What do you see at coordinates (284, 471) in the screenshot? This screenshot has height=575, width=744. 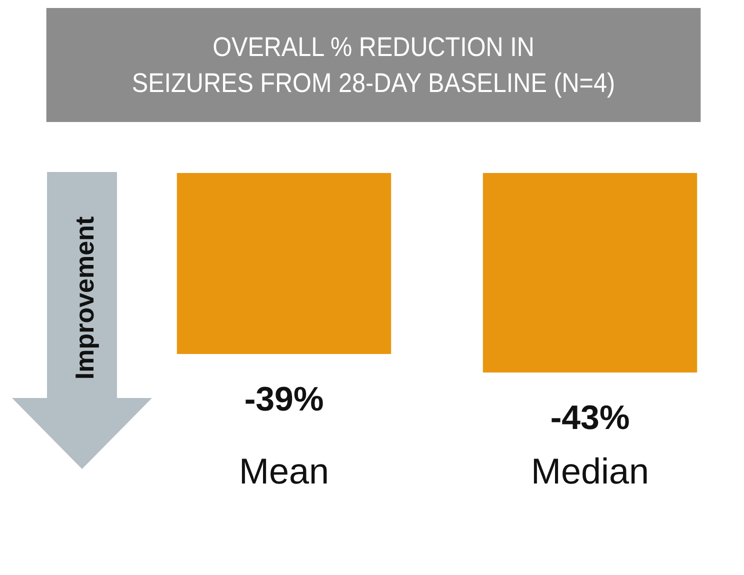 I see `x-tick-label: Mean` at bounding box center [284, 471].